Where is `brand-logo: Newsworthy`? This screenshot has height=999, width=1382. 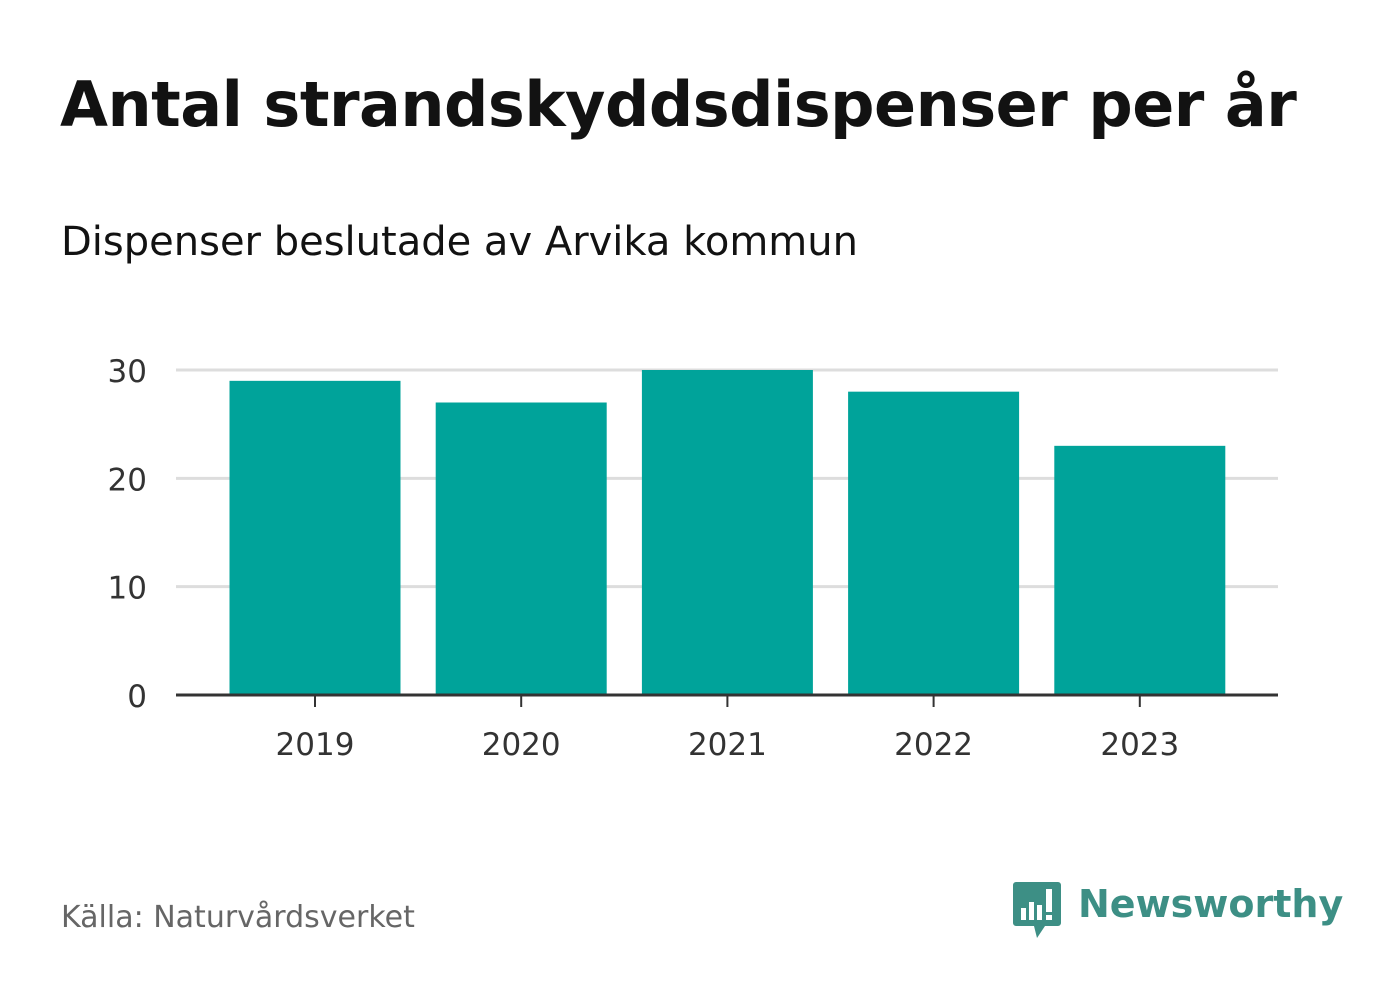
brand-logo: Newsworthy is located at coordinates (1177, 910).